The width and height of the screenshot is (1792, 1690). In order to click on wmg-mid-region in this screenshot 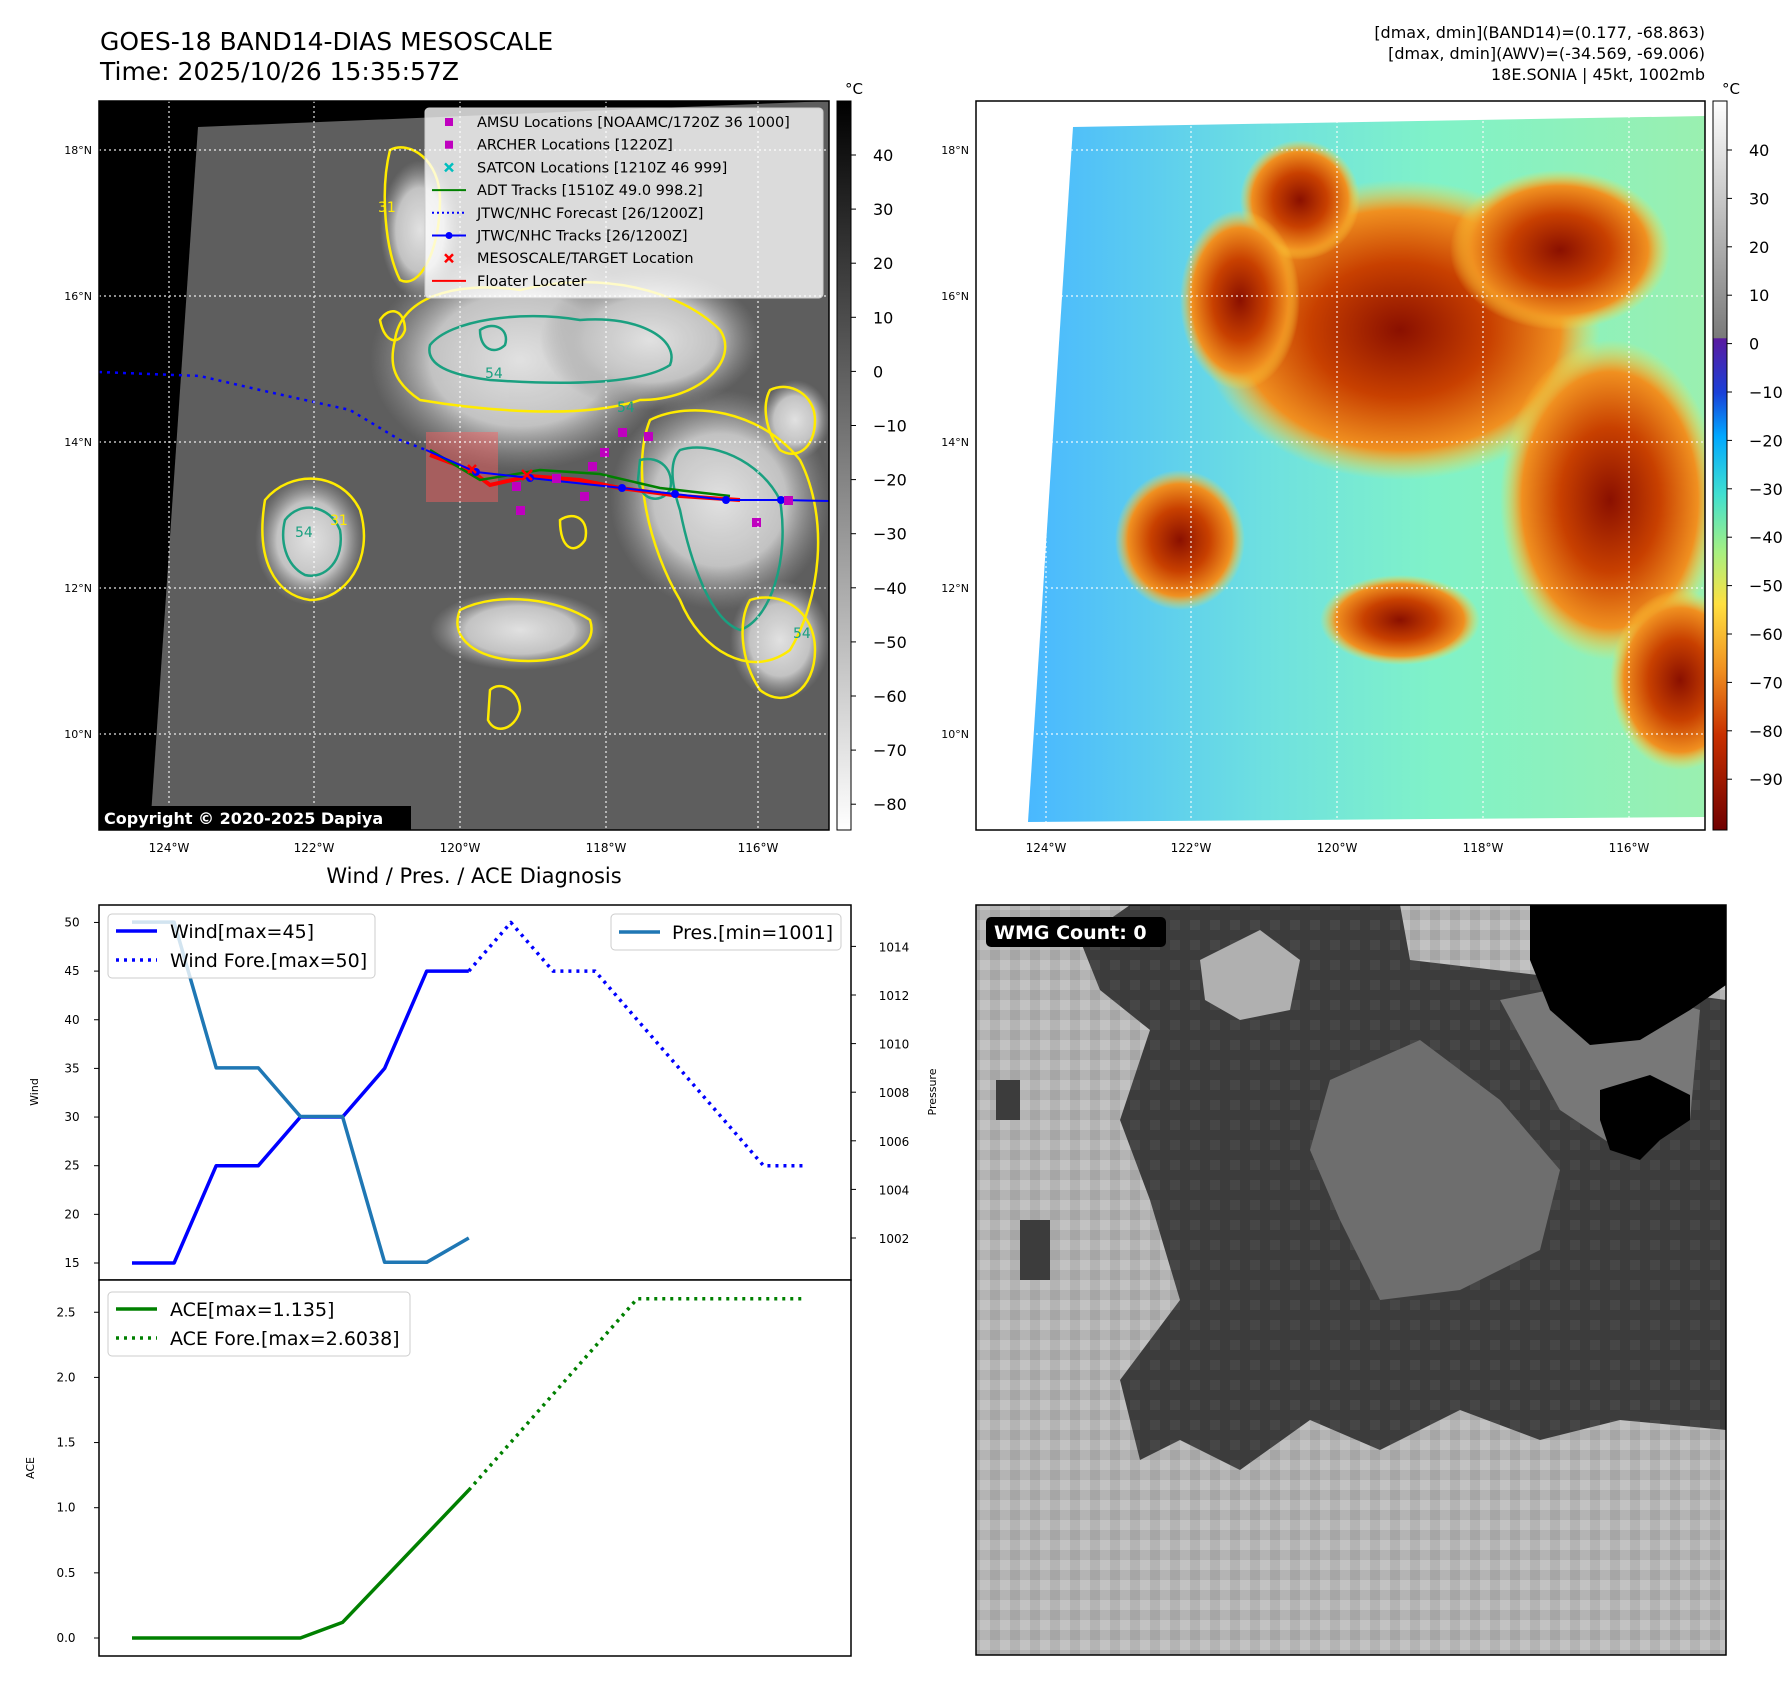, I will do `click(1435, 1170)`.